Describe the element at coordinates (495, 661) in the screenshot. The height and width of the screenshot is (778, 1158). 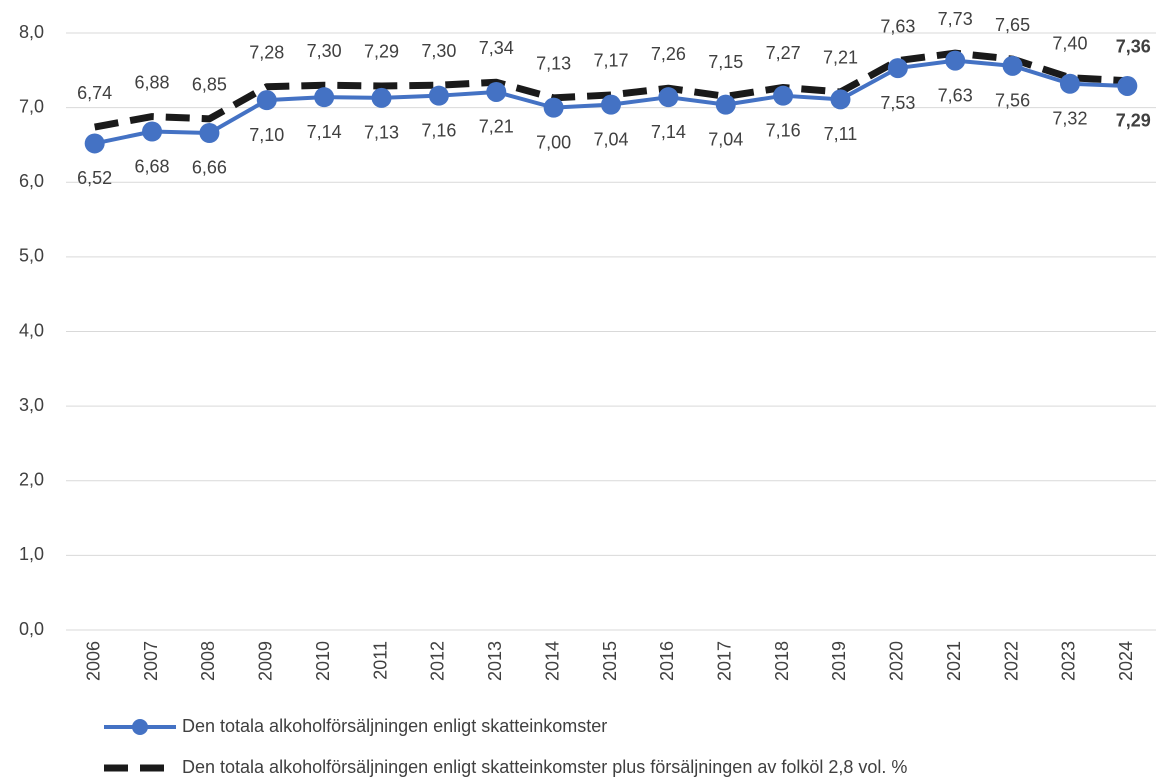
I see `x-tick-label: 2013` at that location.